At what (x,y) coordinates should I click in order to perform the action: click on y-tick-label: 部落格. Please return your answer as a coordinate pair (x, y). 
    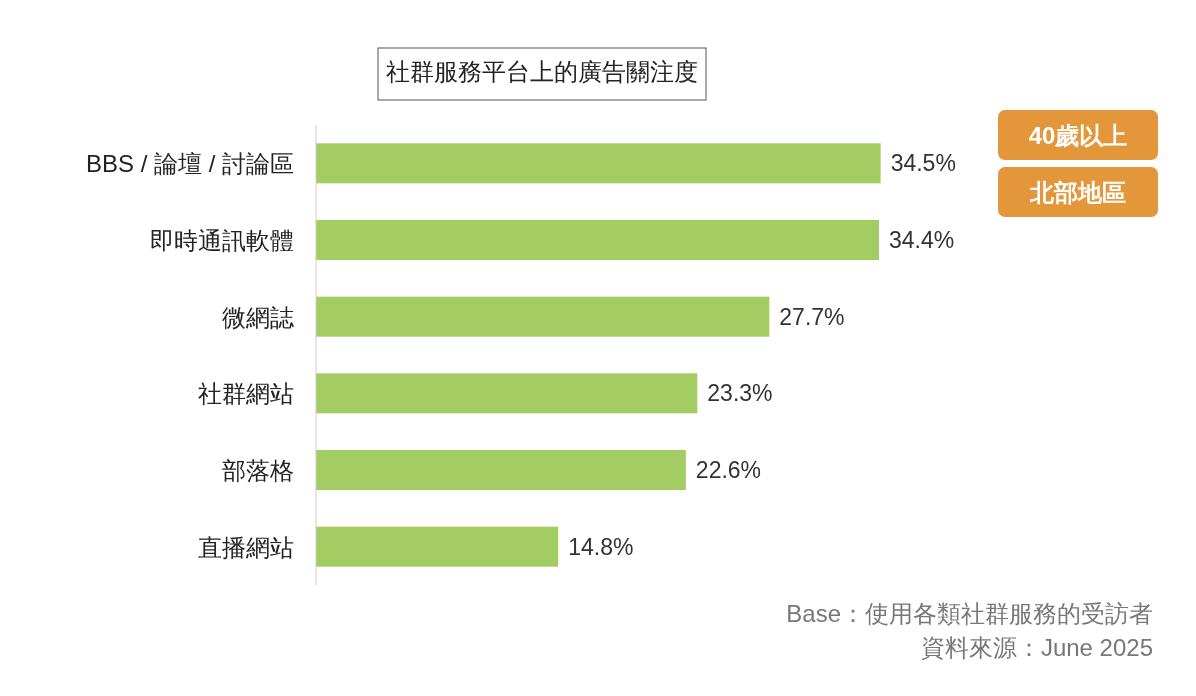
    Looking at the image, I should click on (258, 470).